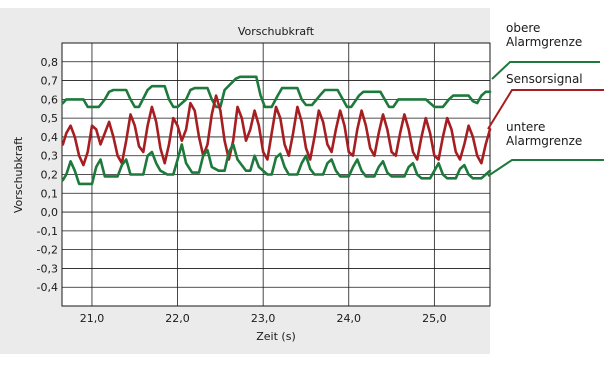 This screenshot has height=368, width=604. Describe the element at coordinates (275, 336) in the screenshot. I see `x-axis-label: Zeit (s)` at that location.